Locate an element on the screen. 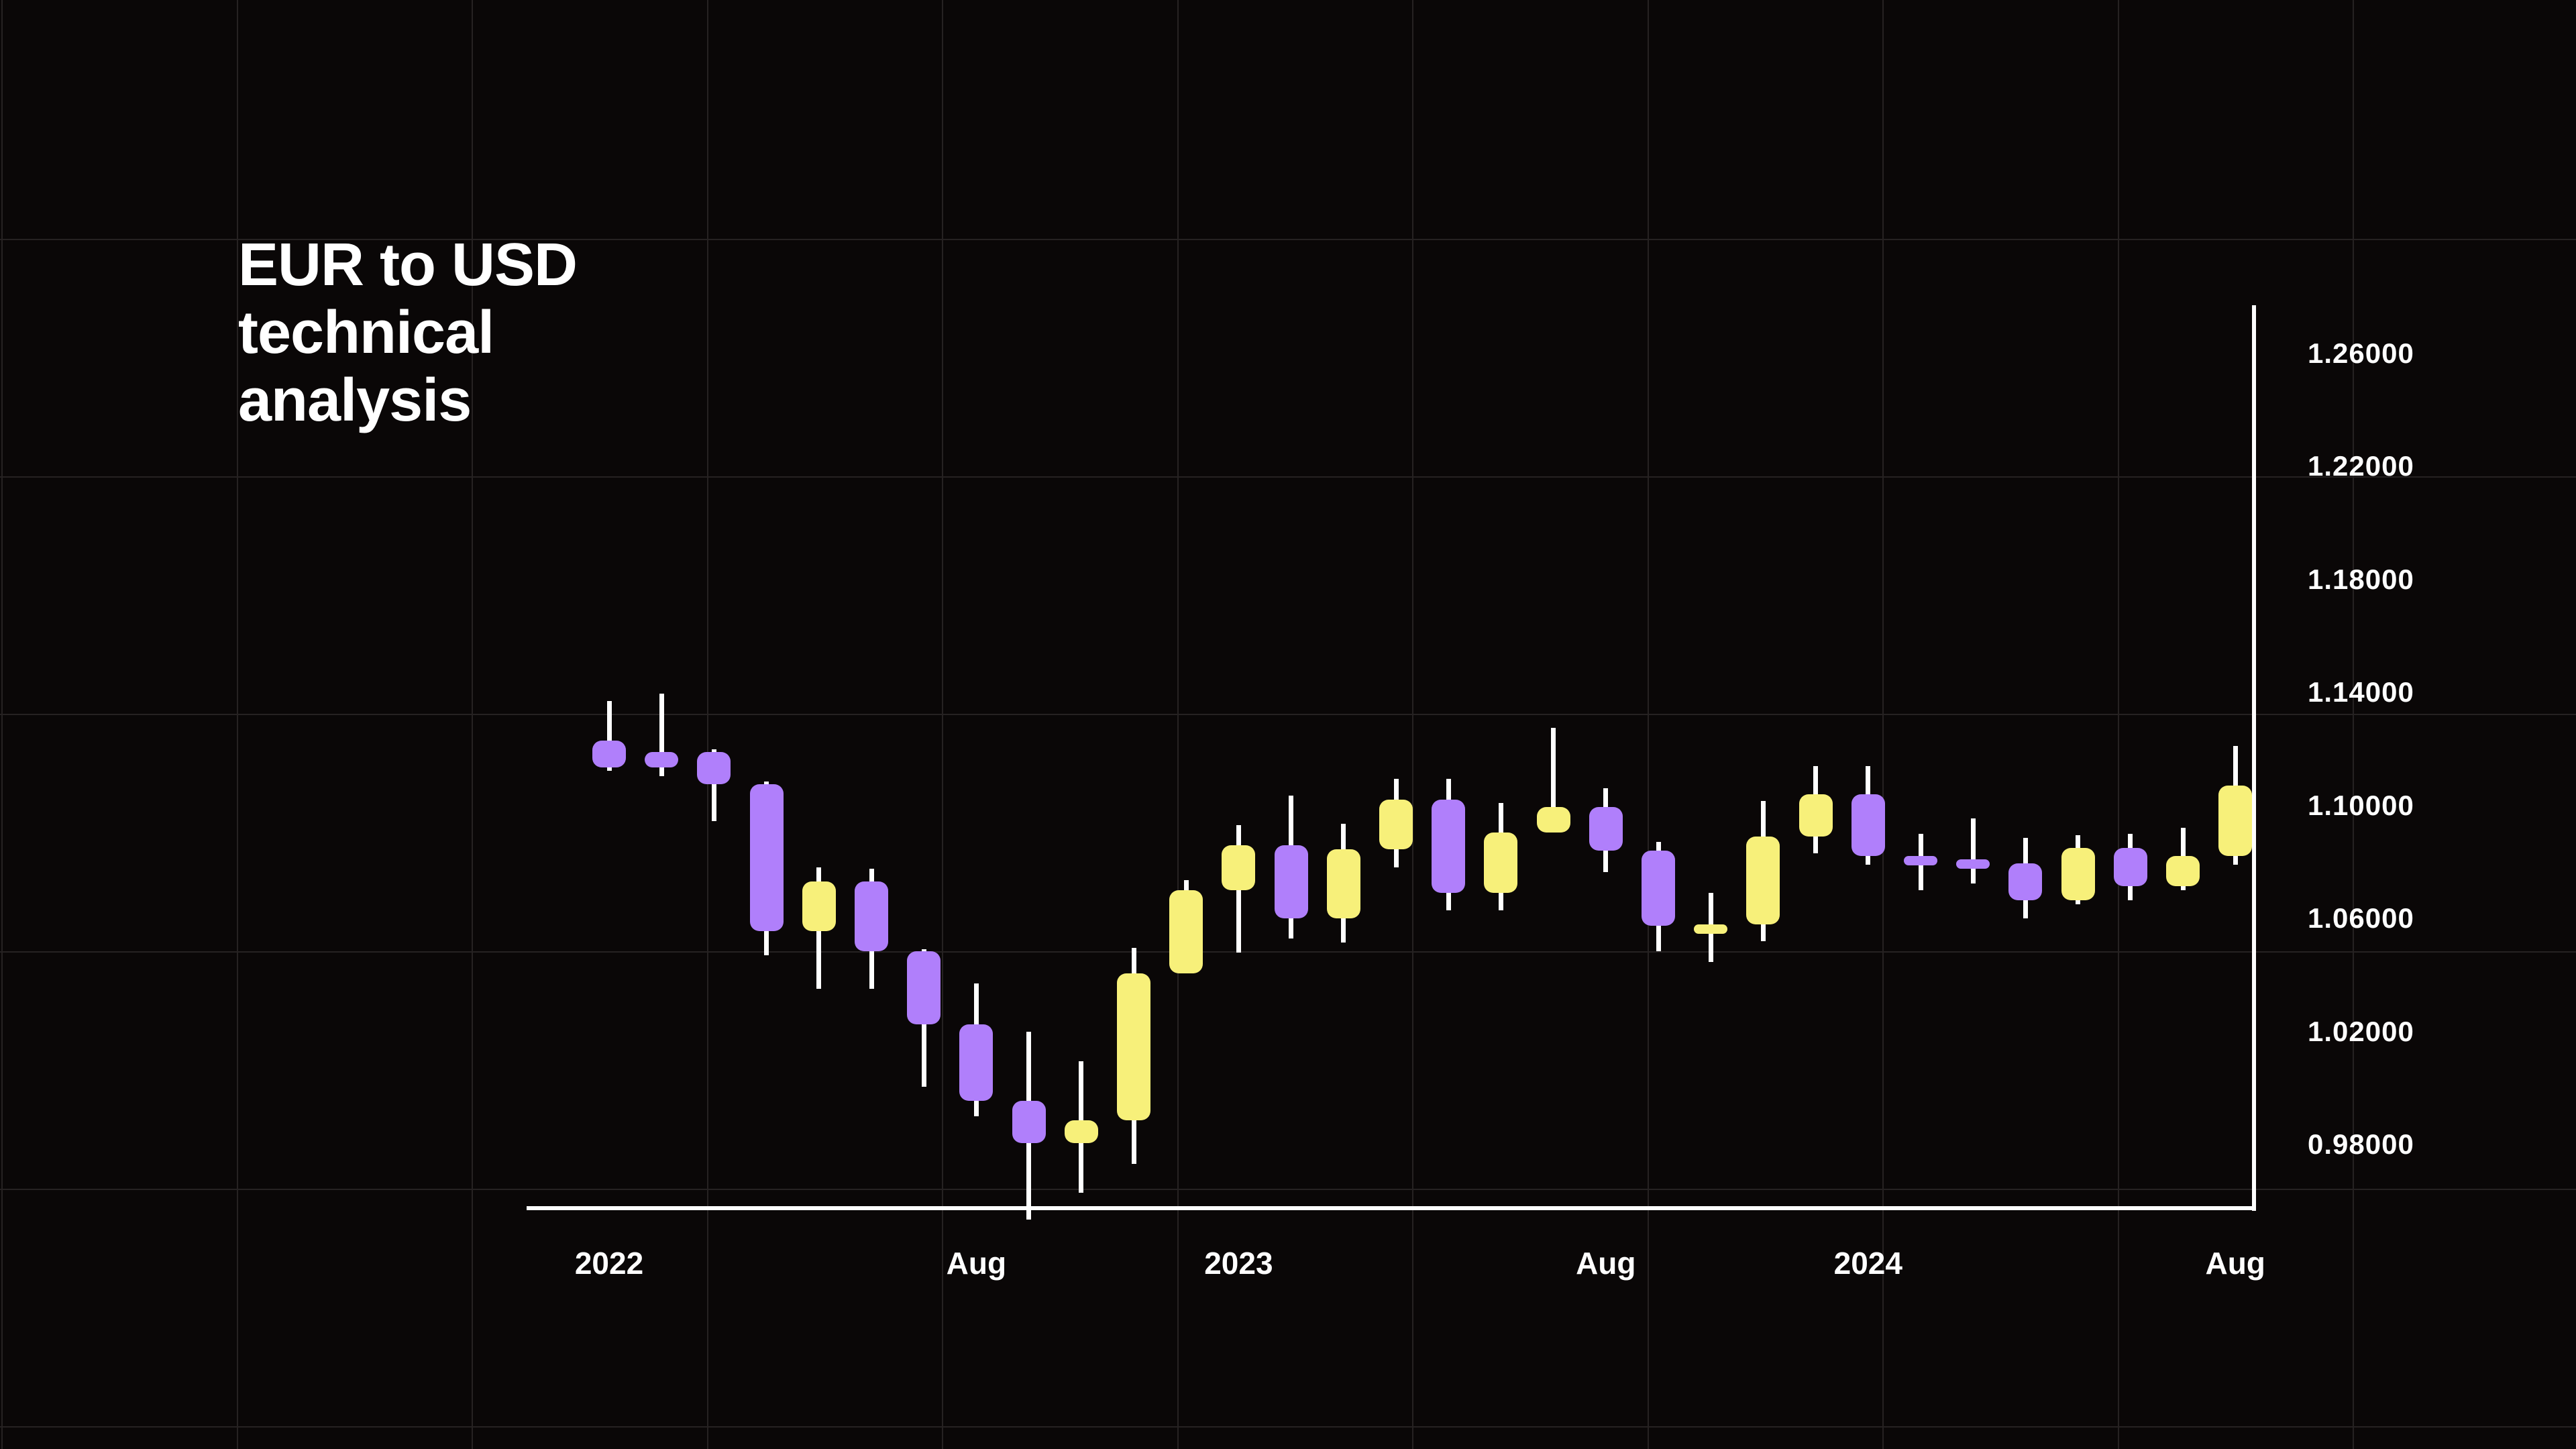 The width and height of the screenshot is (2576, 1449). y-axis-tick-label: 1.26000 is located at coordinates (2361, 353).